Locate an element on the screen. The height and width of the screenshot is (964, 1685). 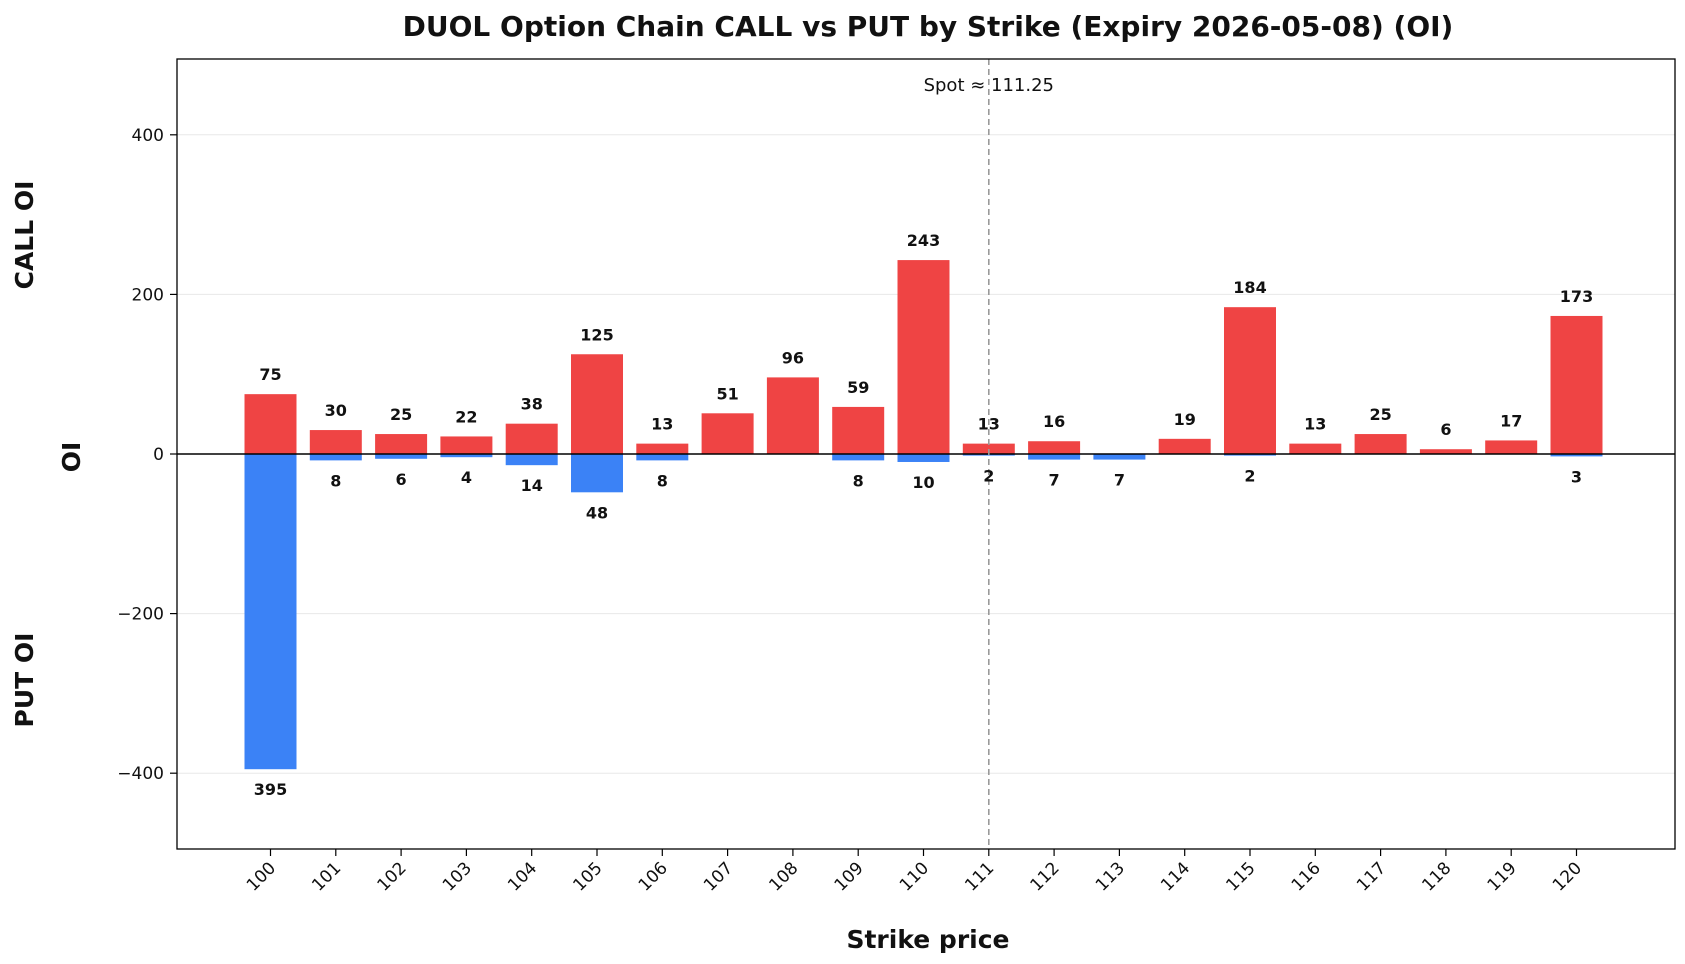
call-value-label: 25 is located at coordinates (401, 414).